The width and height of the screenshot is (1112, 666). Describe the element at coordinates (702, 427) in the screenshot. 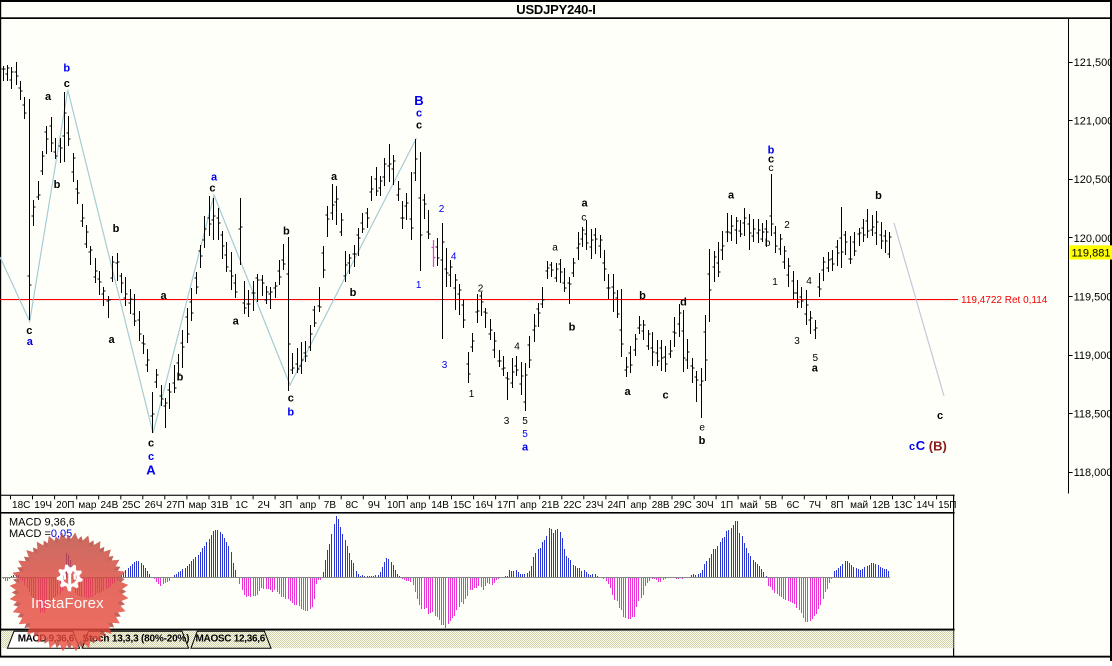

I see `svg-text: e` at that location.